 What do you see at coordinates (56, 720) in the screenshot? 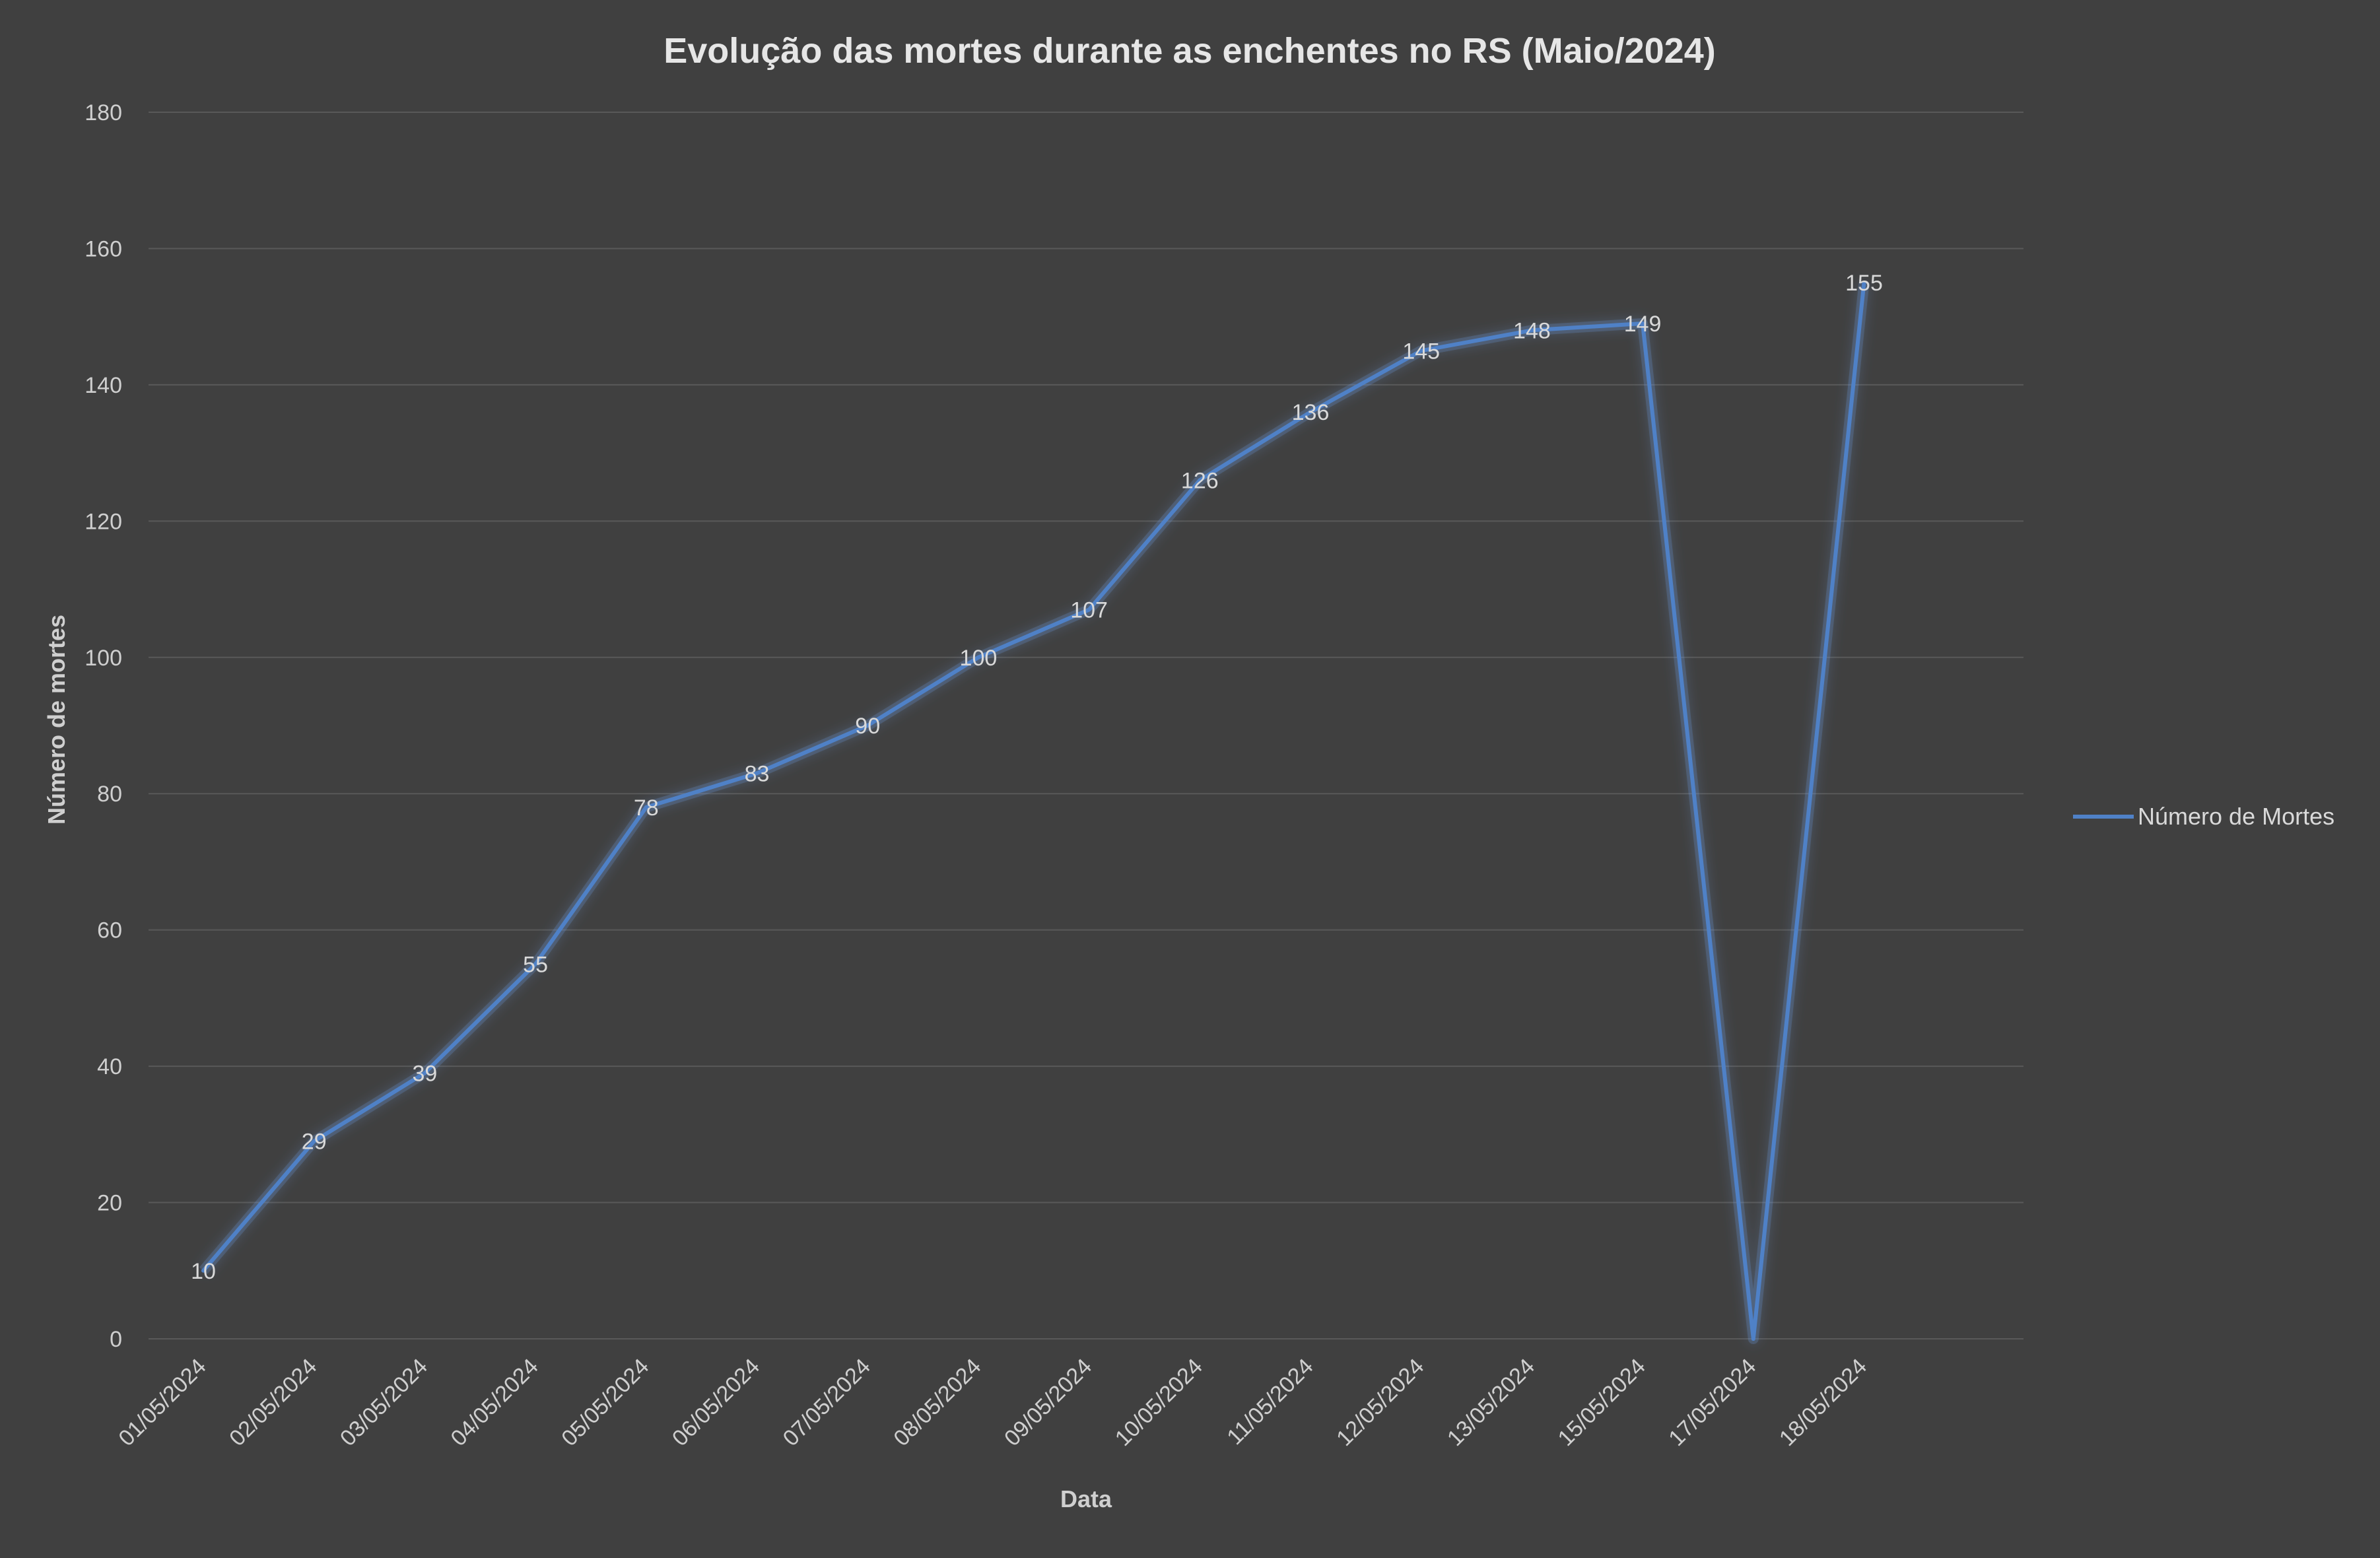
I see `y-axis-title: Número de mortes` at bounding box center [56, 720].